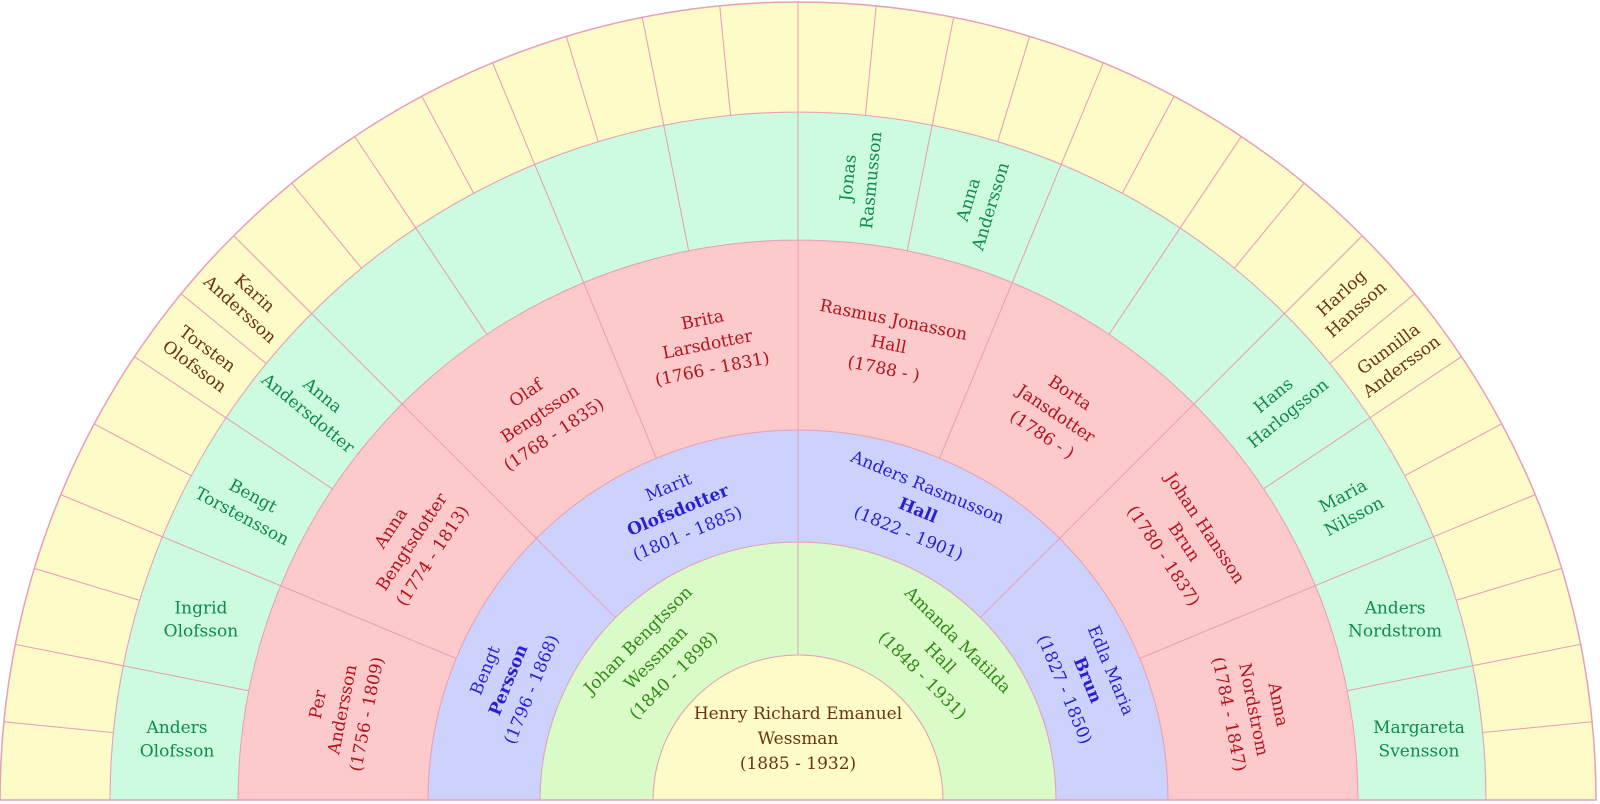 This screenshot has height=804, width=1600. I want to click on ring4-person-1-label: Ingrid Olofsson, so click(201, 619).